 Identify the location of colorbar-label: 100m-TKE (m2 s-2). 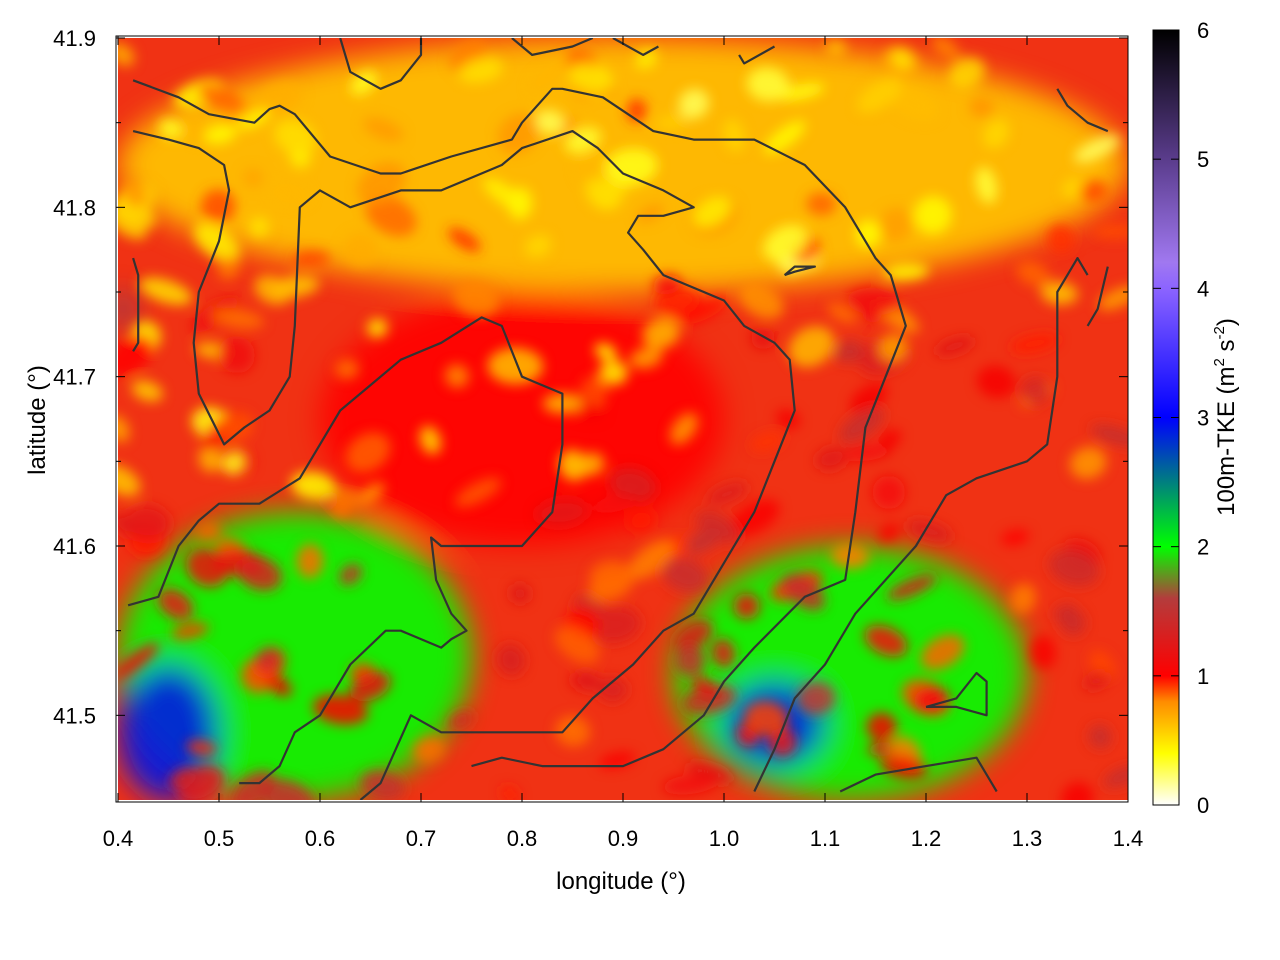
(1225, 417).